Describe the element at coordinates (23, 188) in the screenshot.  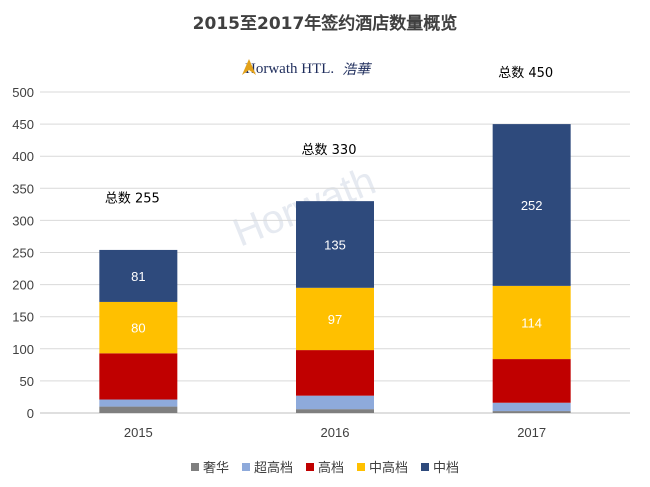
I see `y-tick-label: 350` at that location.